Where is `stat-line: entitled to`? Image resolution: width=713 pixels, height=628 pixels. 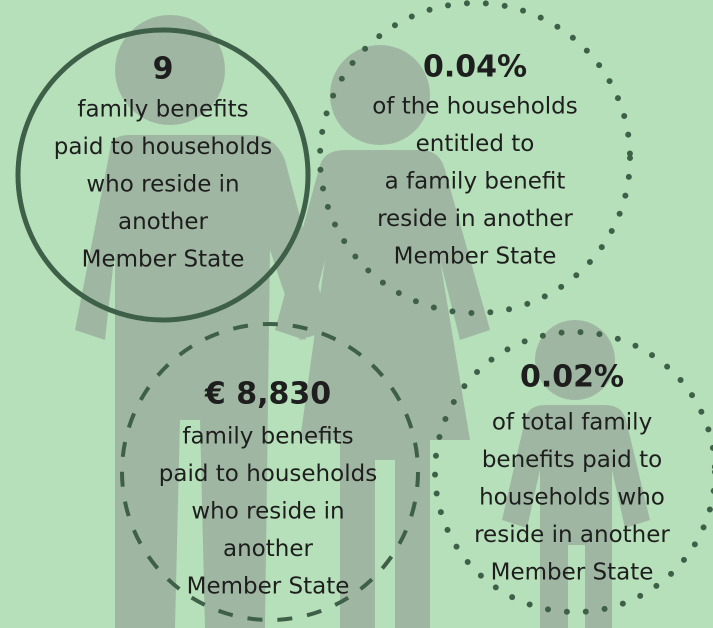
stat-line: entitled to is located at coordinates (475, 144).